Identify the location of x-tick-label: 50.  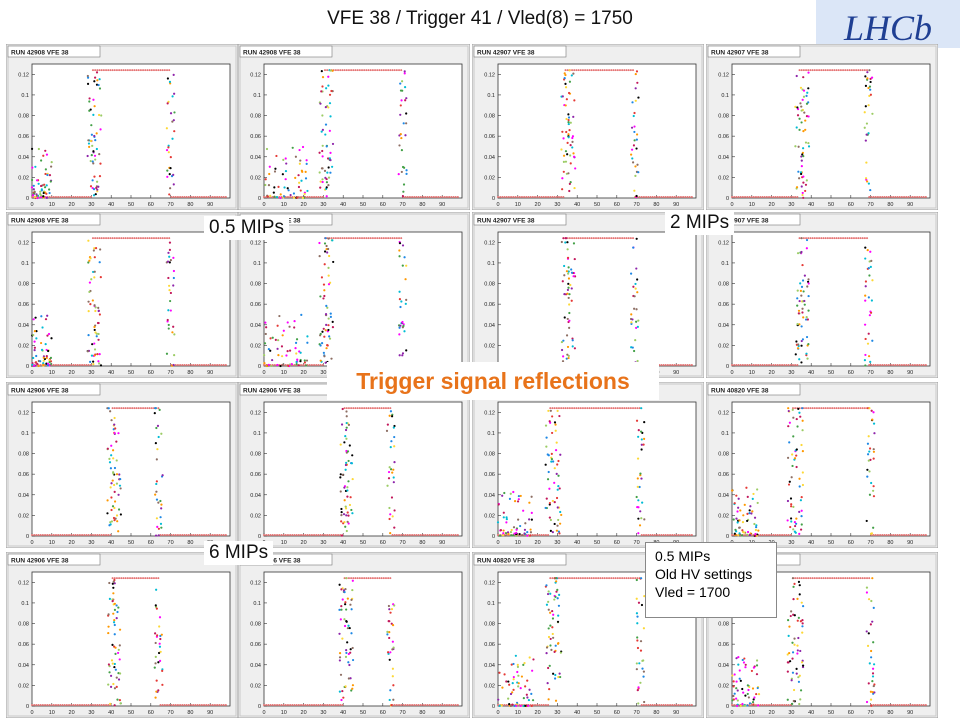
(131, 205).